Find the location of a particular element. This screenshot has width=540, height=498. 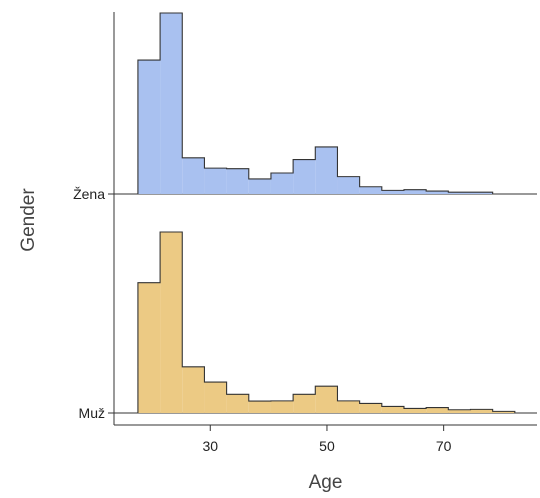

y-tick-label: Muž is located at coordinates (92, 413).